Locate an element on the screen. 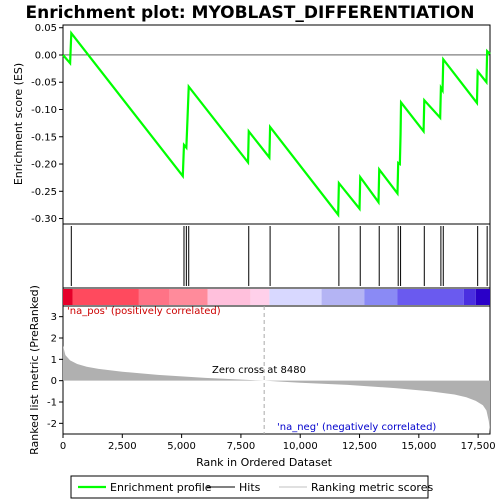  rank-y-tick-label: -1 is located at coordinates (52, 403).